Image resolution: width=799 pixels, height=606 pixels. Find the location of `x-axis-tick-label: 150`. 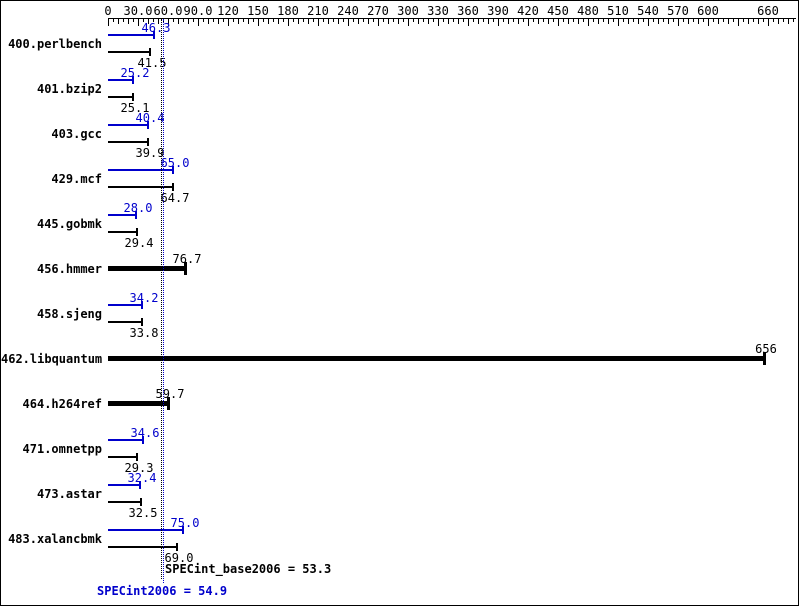

x-axis-tick-label: 150 is located at coordinates (258, 11).